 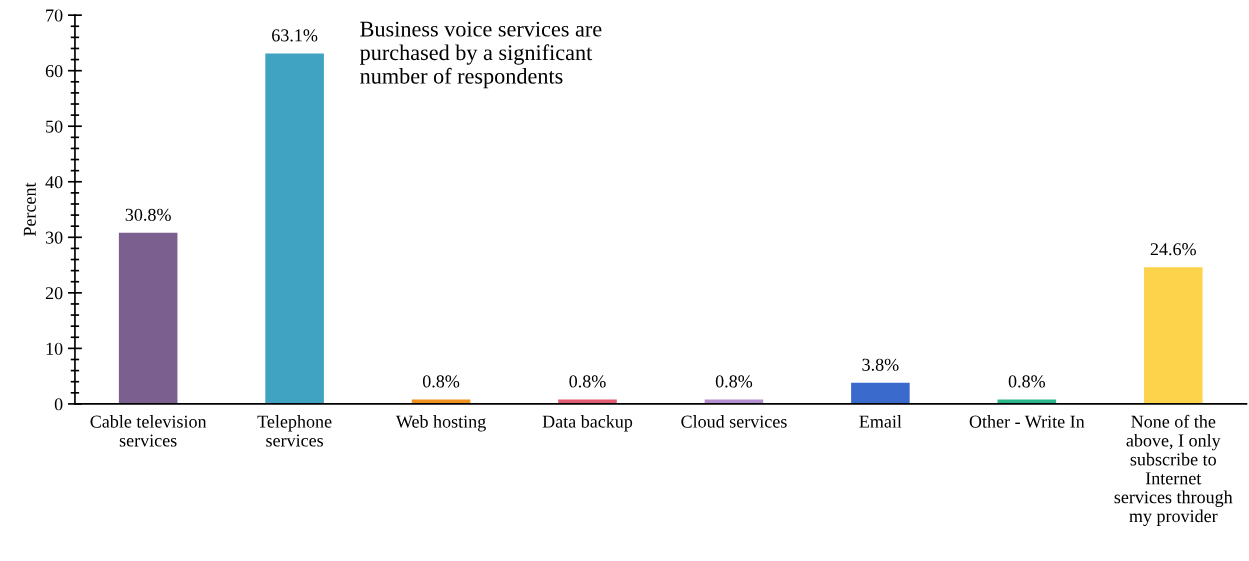 I want to click on y-tick-label: 20, so click(x=54, y=293).